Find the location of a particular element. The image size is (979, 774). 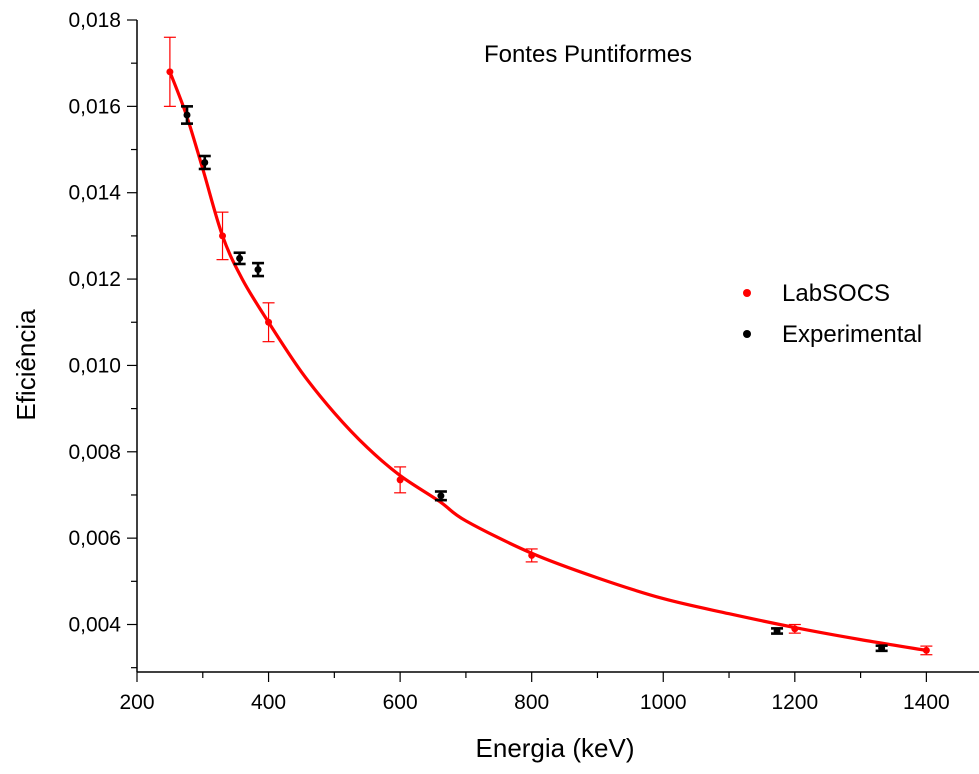

y-axis-label: Eficiência is located at coordinates (26, 365).